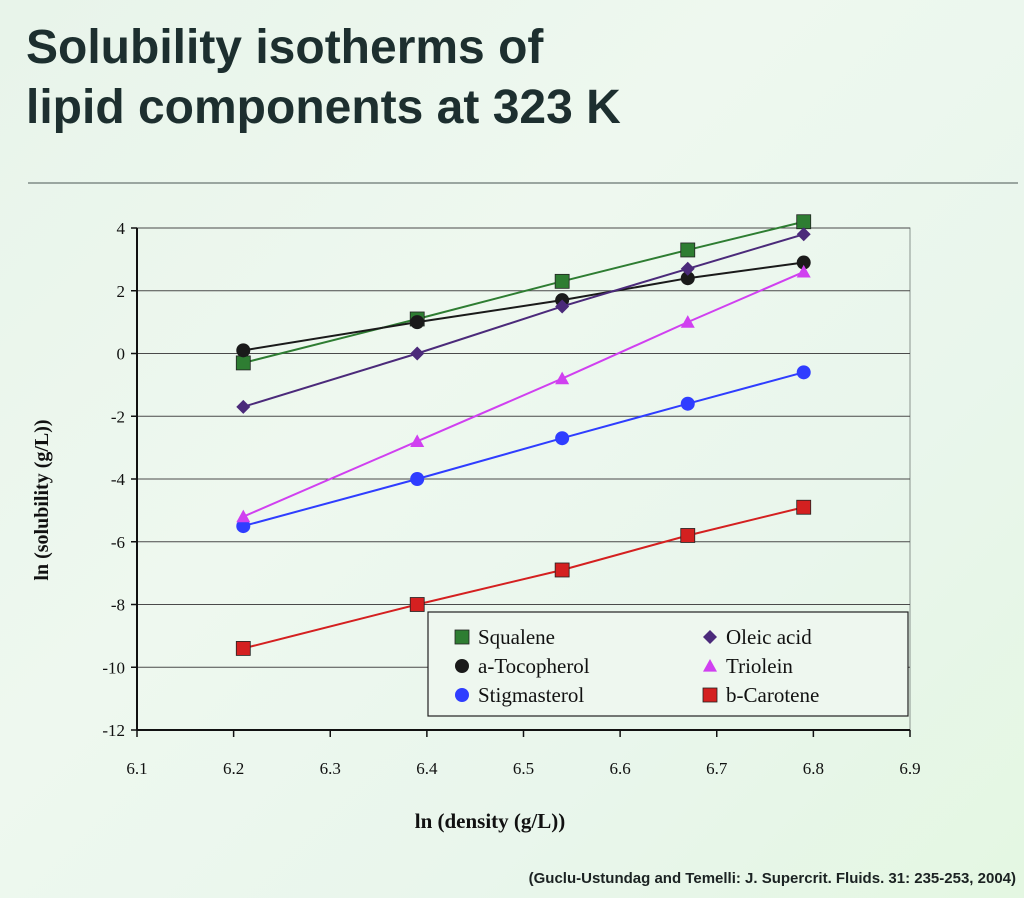 Image resolution: width=1024 pixels, height=898 pixels. I want to click on y-tick-label: -10, so click(113, 667).